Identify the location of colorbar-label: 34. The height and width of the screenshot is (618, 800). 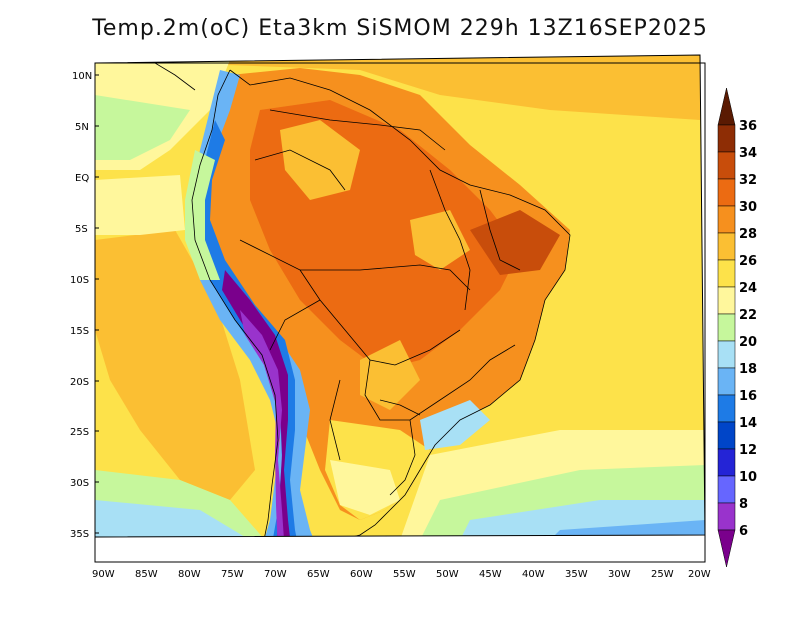
(748, 153).